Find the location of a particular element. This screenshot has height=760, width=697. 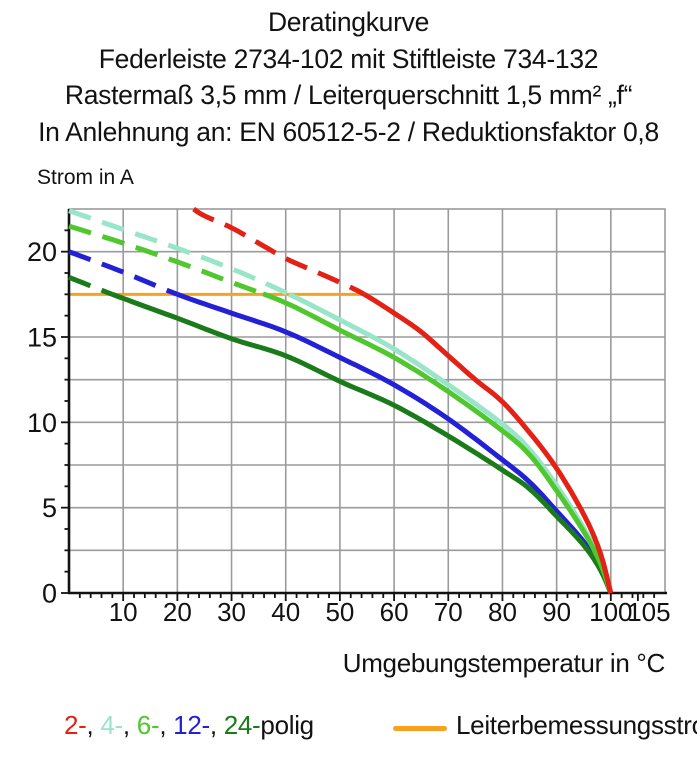

y-axis-title: Strom in A is located at coordinates (85, 177).